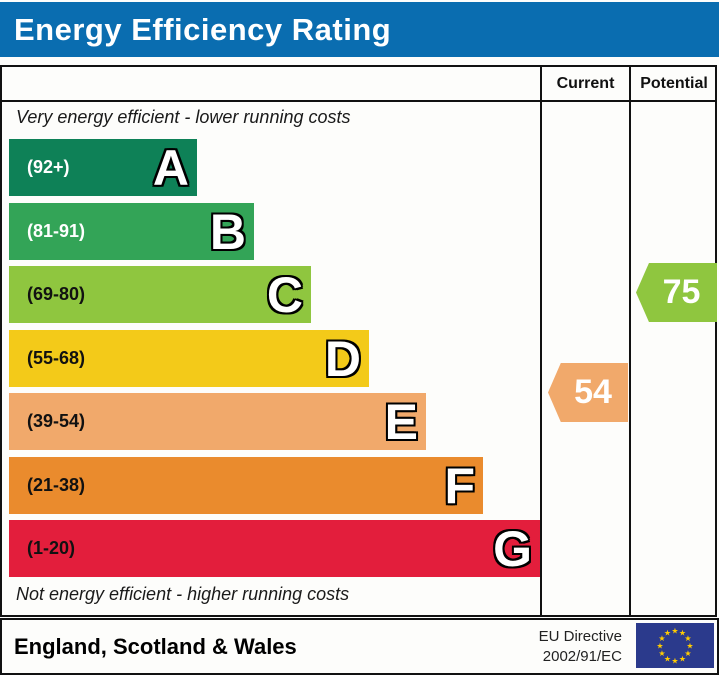  Describe the element at coordinates (56, 358) in the screenshot. I see `band-range: (55-68)` at that location.